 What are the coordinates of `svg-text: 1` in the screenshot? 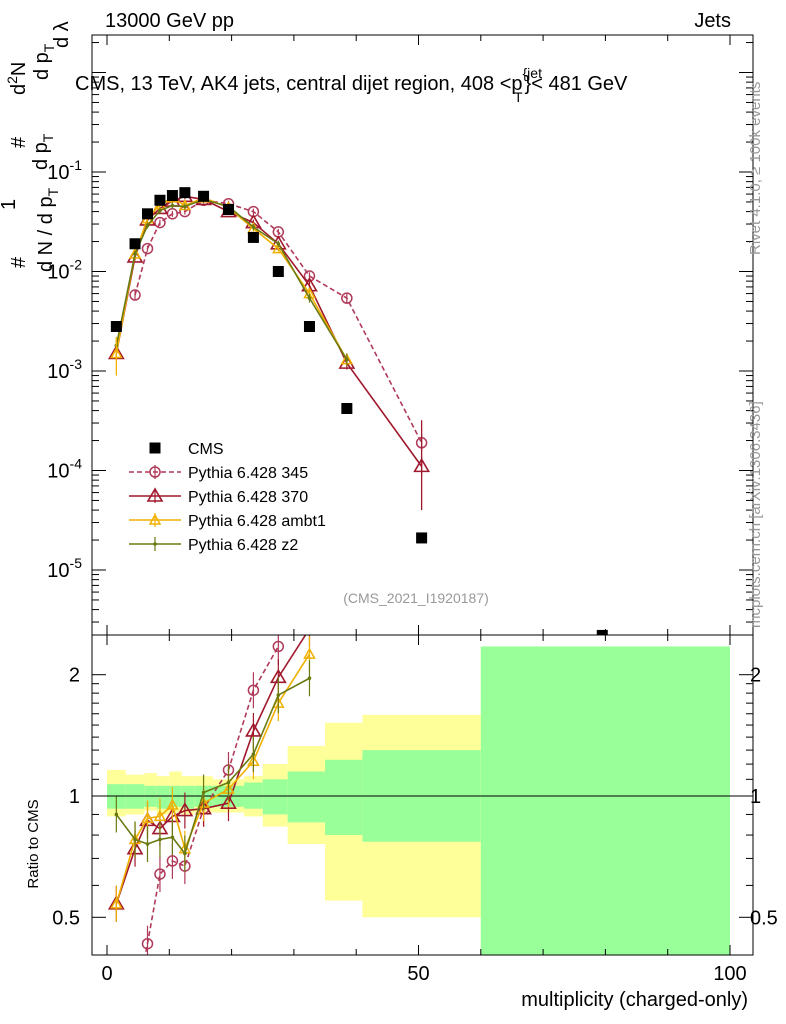 It's located at (10, 204).